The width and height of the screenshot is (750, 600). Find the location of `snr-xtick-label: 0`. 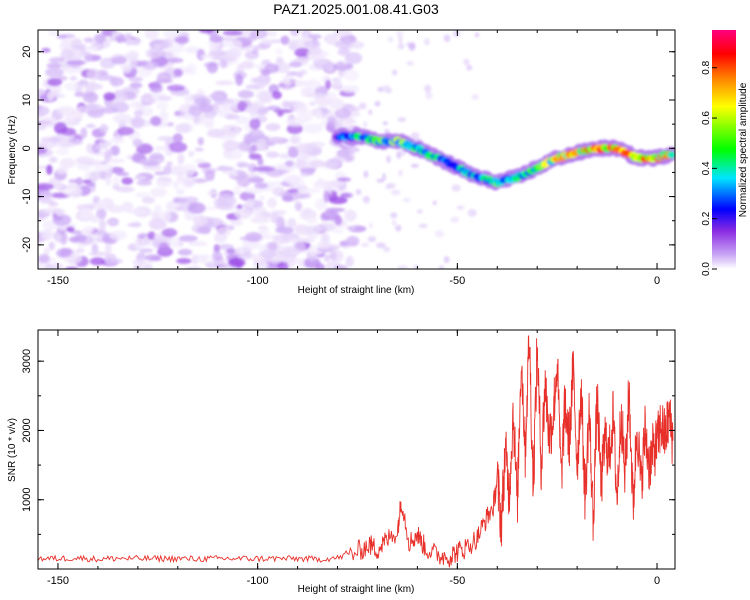

snr-xtick-label: 0 is located at coordinates (657, 581).